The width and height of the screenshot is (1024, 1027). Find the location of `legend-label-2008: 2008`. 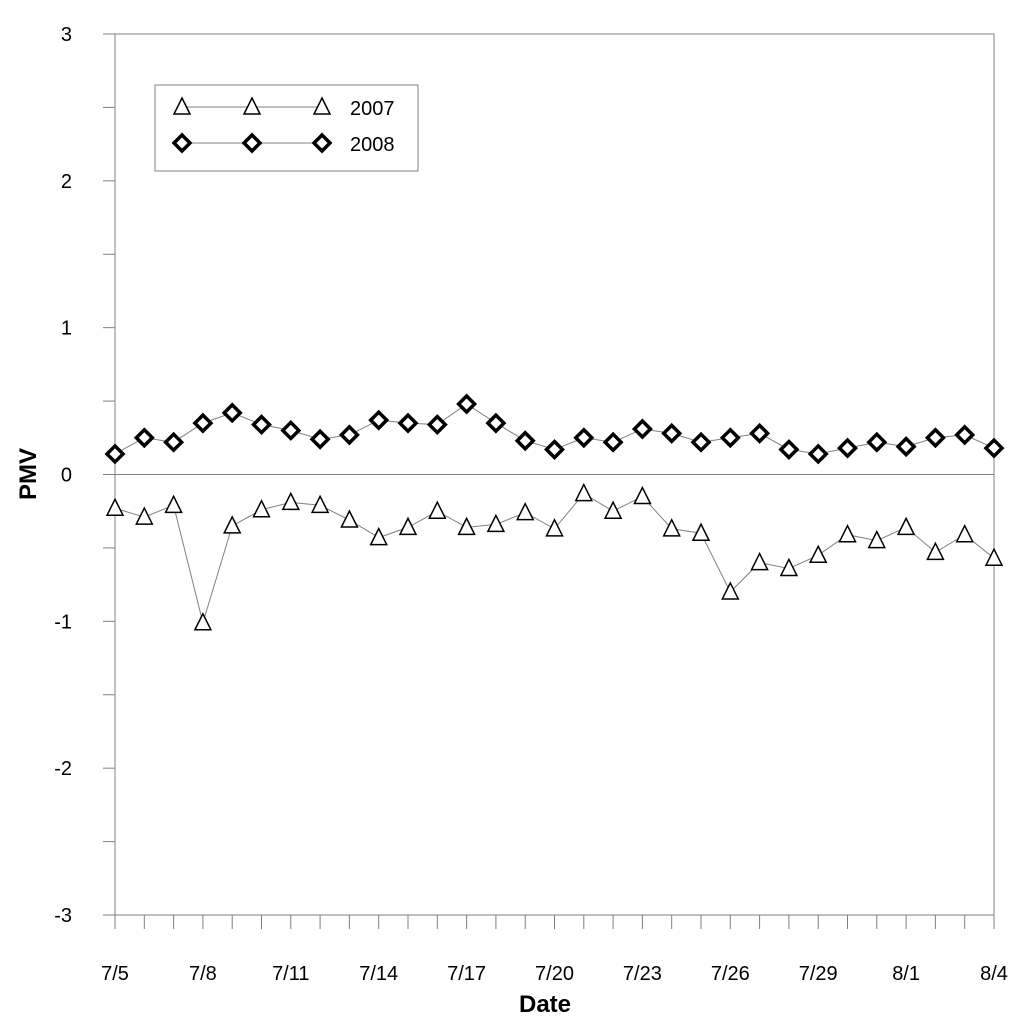

legend-label-2008: 2008 is located at coordinates (372, 145).